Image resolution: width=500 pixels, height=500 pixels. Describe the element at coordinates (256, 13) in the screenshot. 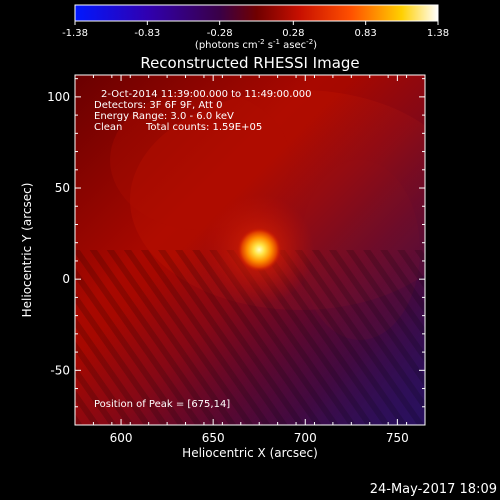

I see `colorbar` at that location.